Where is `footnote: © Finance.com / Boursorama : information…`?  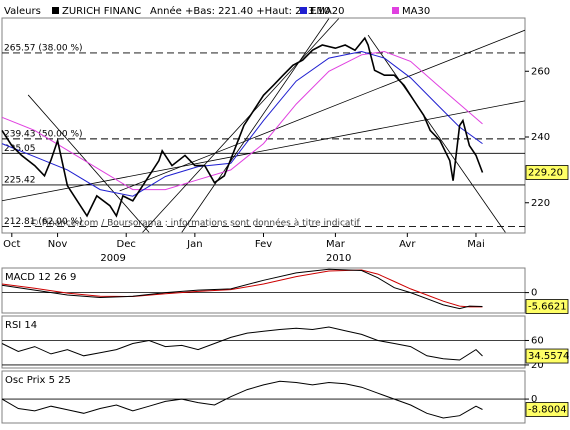
footnote: © Finance.com / Boursorama : information… is located at coordinates (195, 223).